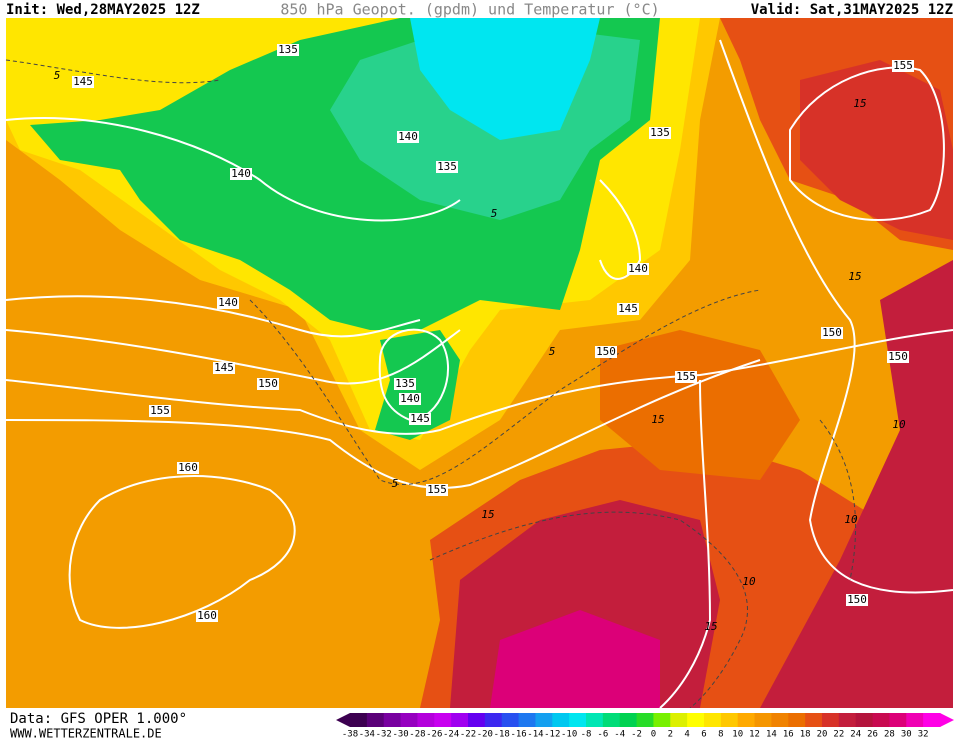 Image resolution: width=959 pixels, height=741 pixels. Describe the element at coordinates (749, 581) in the screenshot. I see `temperature-label: 10` at that location.